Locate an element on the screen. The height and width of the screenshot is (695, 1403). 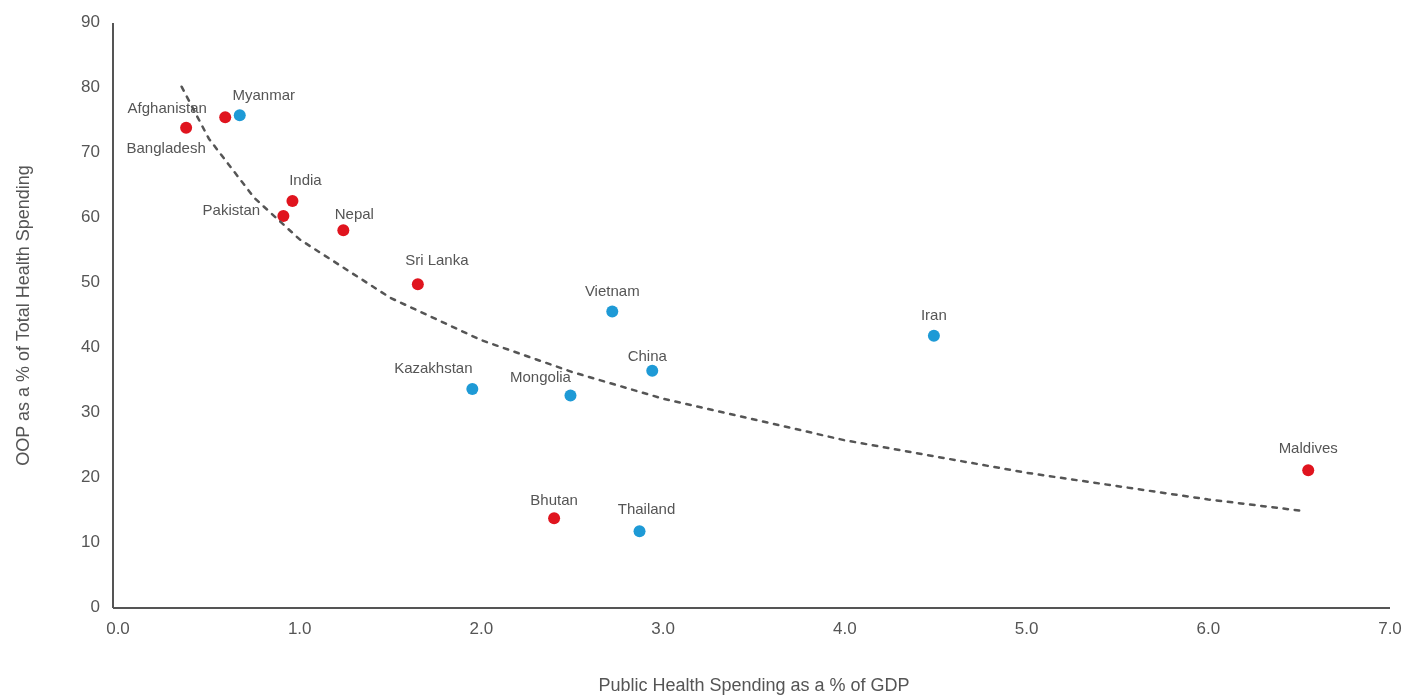
annotation: Nepal is located at coordinates (354, 214).